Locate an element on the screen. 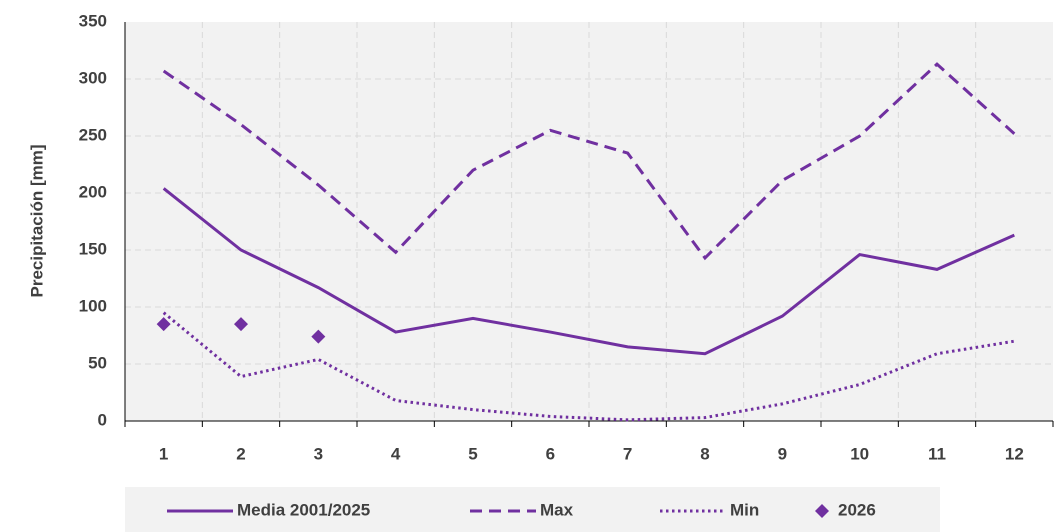 This screenshot has height=532, width=1057. x-tick-label: 10 is located at coordinates (859, 453).